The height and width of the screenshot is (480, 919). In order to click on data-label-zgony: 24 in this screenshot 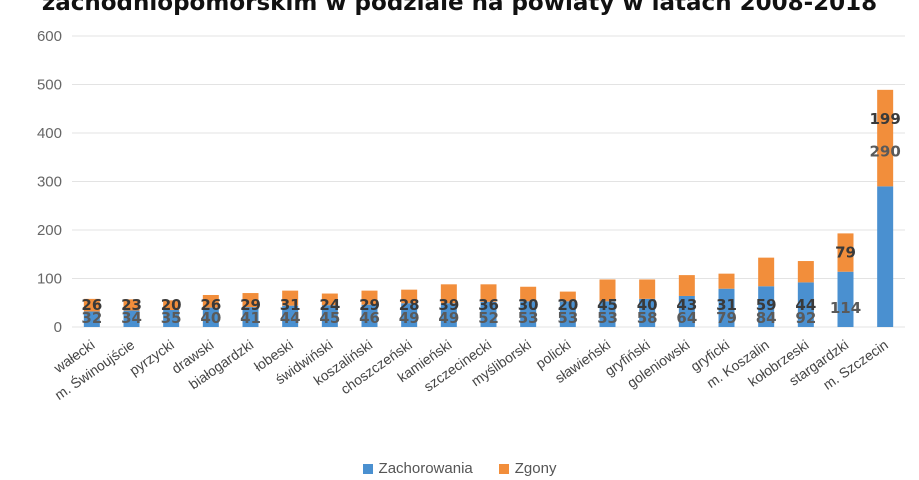, I will do `click(329, 305)`.